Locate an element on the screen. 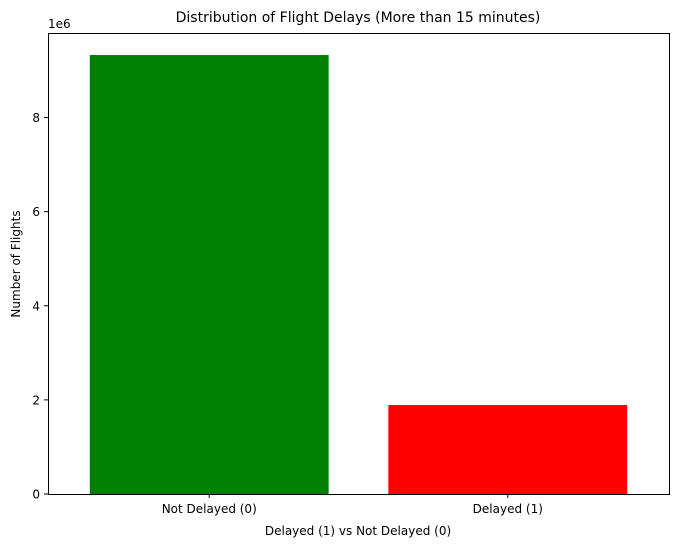 The height and width of the screenshot is (547, 678). y-tick-label: 8 is located at coordinates (36, 118).